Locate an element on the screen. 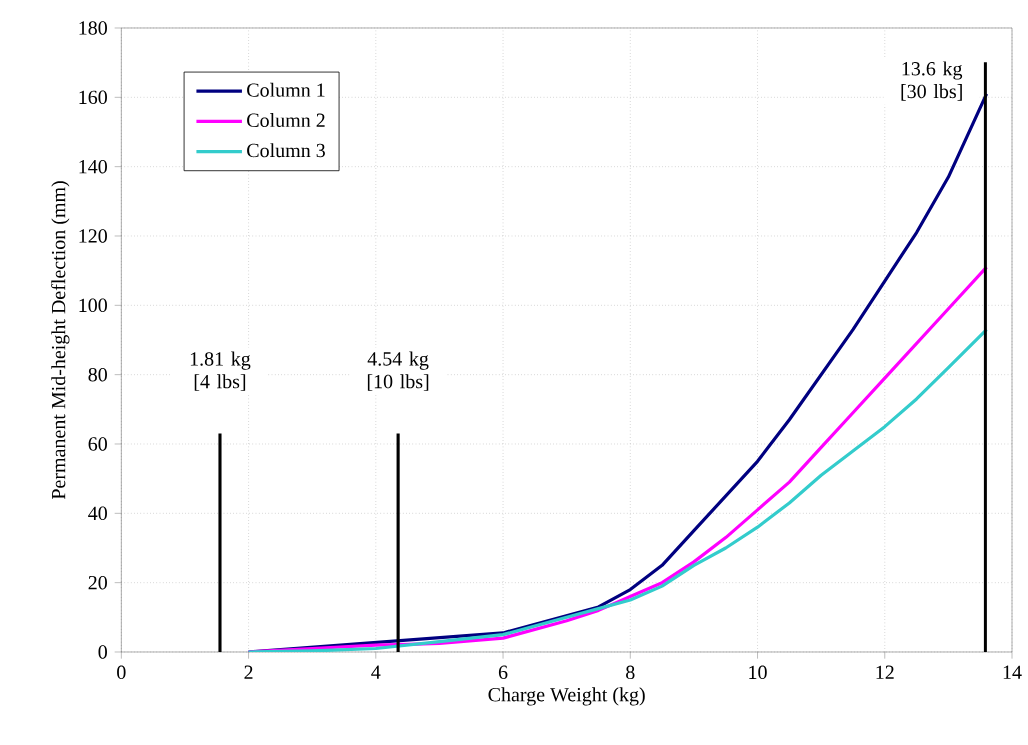 This screenshot has height=745, width=1028. x-tick-label: 10 is located at coordinates (758, 672).